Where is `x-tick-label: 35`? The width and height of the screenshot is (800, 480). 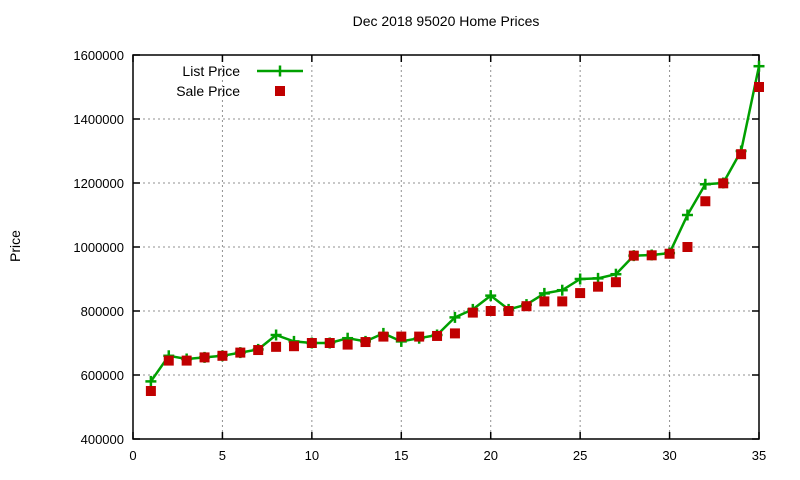 x-tick-label: 35 is located at coordinates (759, 455).